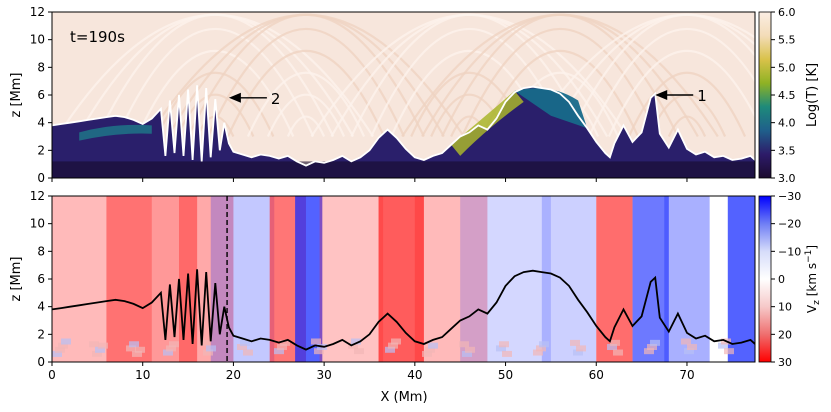  I want to click on velocity-colorbar-ticks: −30 −20 −10 0 10 20 30, so click(786, 279).